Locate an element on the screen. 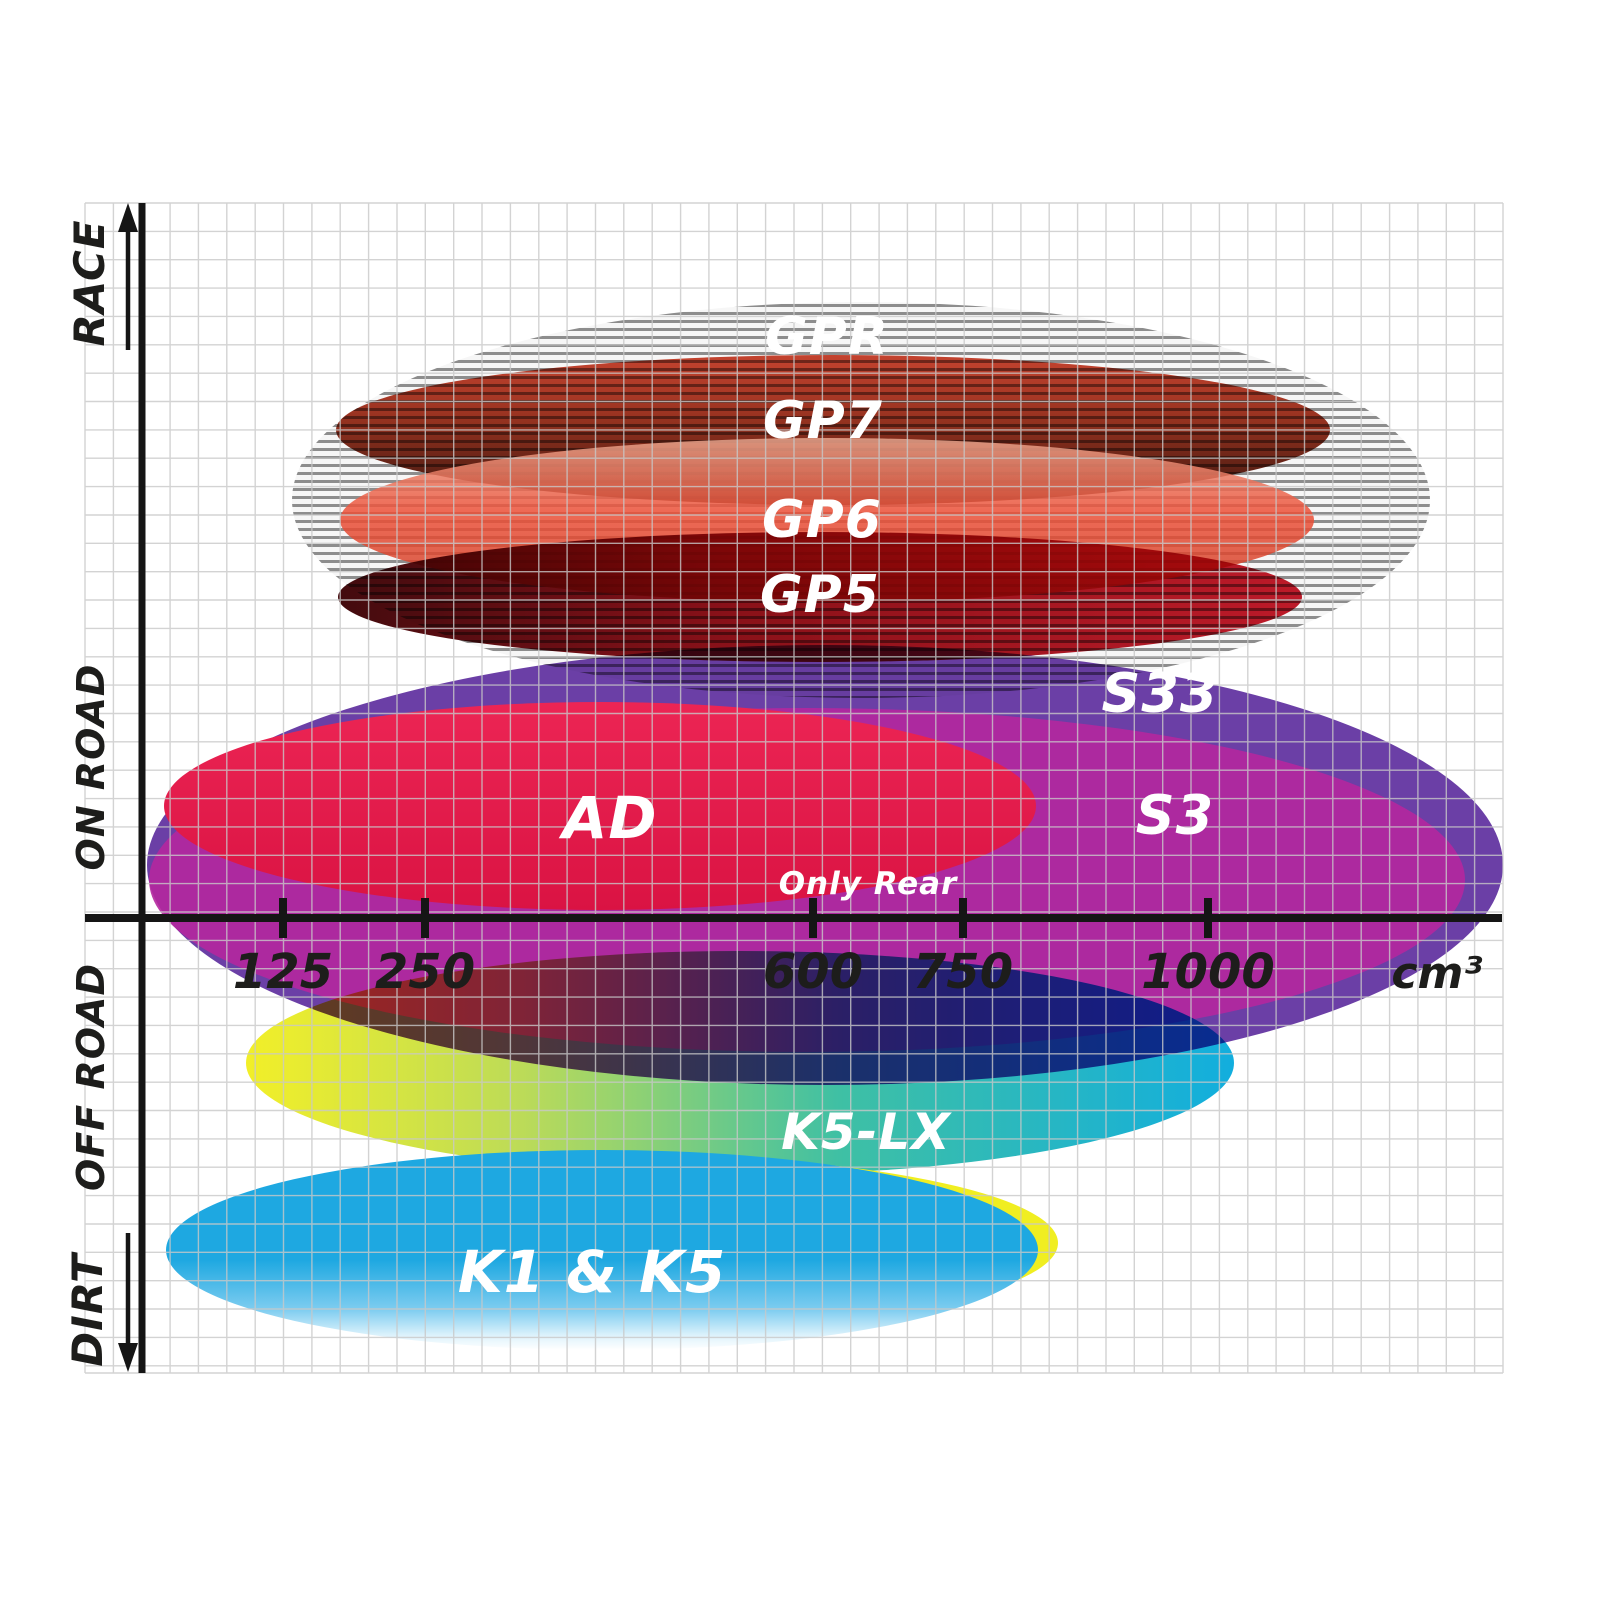 The height and width of the screenshot is (1600, 1600). region-ellipse-ad is located at coordinates (600, 806).